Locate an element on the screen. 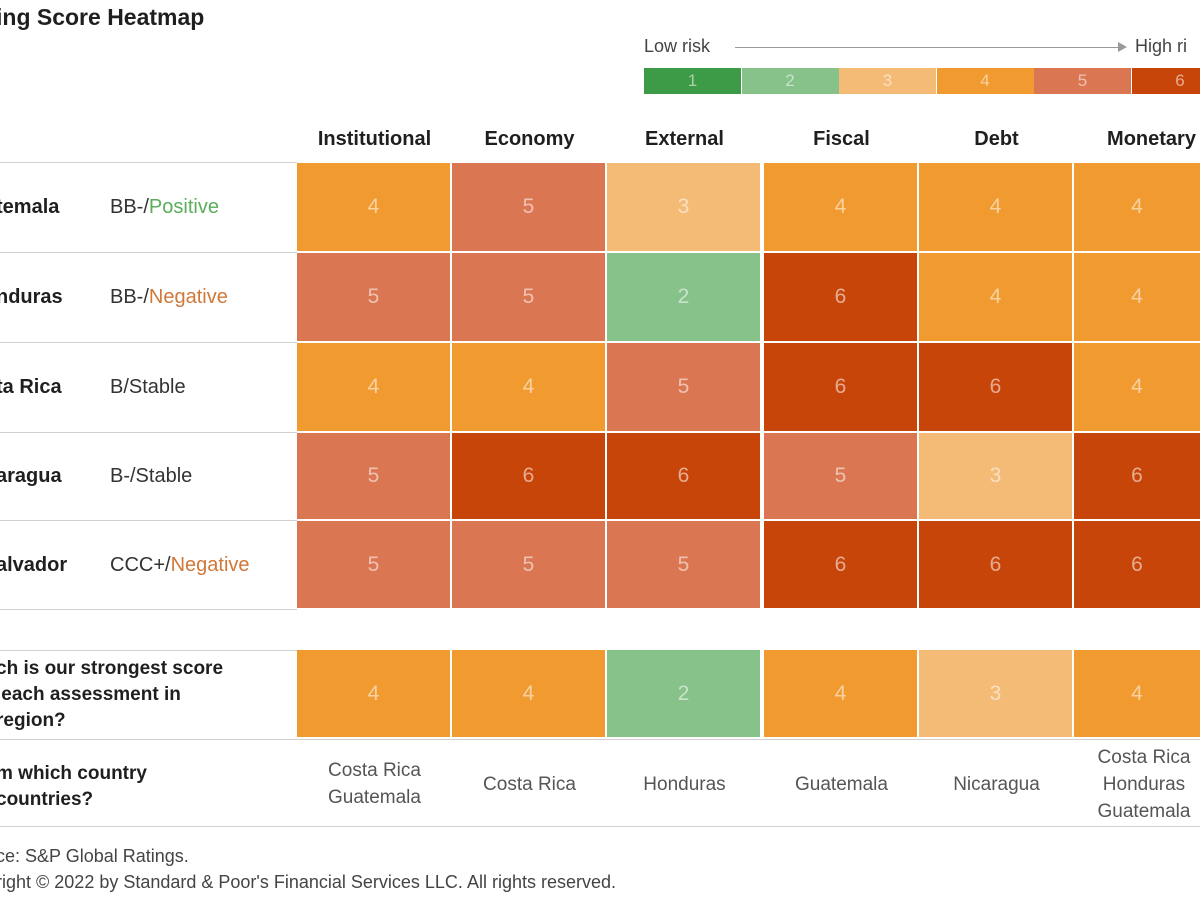 This screenshot has height=900, width=1200. from-country-cell: Honduras is located at coordinates (684, 784).